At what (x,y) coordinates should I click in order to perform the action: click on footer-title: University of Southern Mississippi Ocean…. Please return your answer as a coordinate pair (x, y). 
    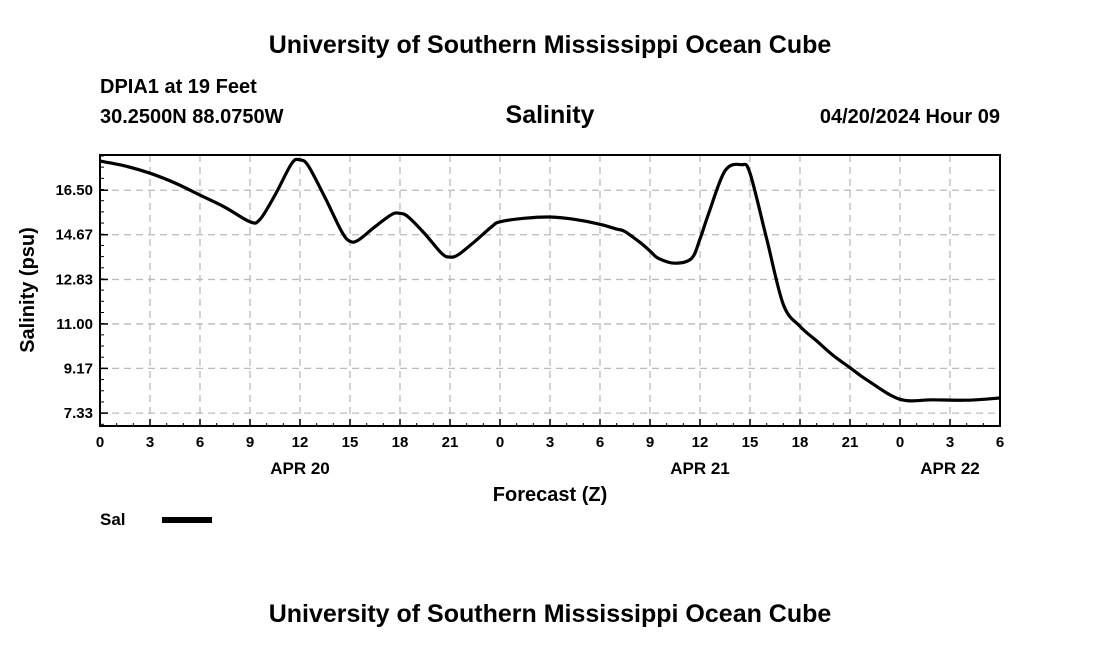
    Looking at the image, I should click on (550, 614).